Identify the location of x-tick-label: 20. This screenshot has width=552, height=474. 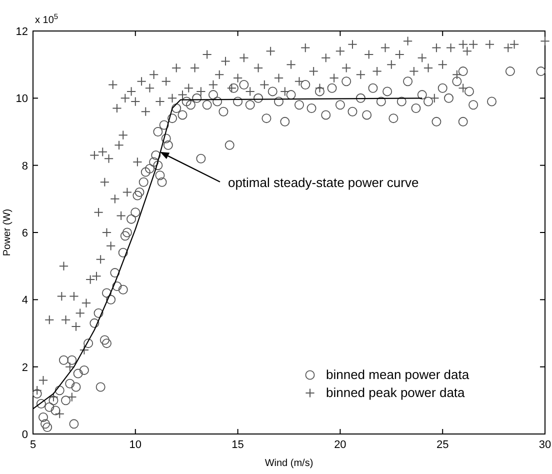
(340, 445).